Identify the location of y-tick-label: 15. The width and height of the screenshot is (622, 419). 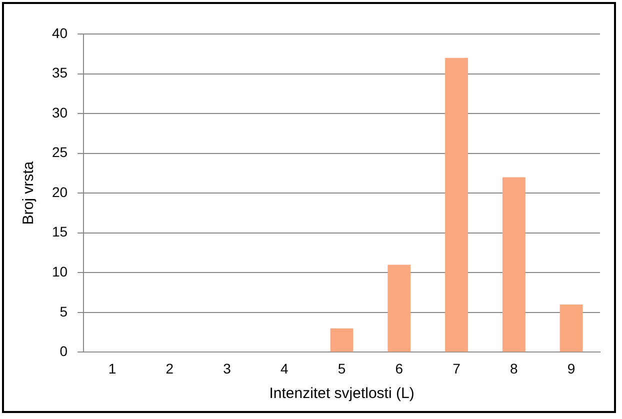
(60, 232).